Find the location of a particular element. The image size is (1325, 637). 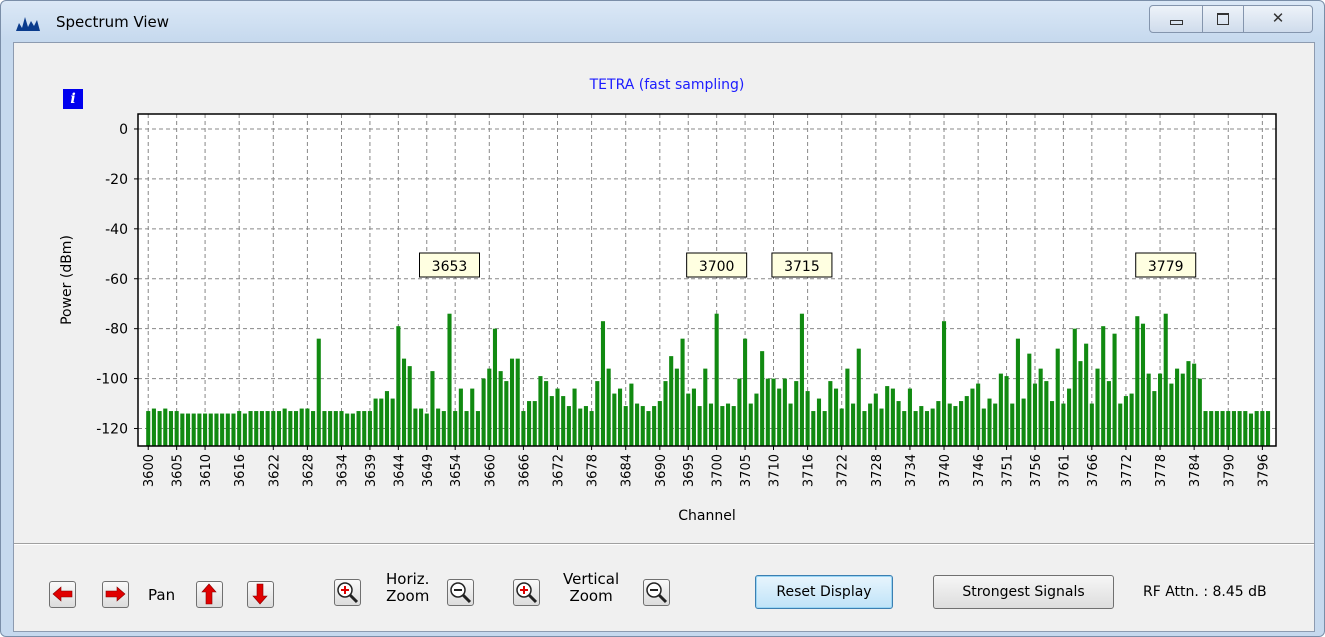

x-tick-label: 3728 is located at coordinates (877, 470).